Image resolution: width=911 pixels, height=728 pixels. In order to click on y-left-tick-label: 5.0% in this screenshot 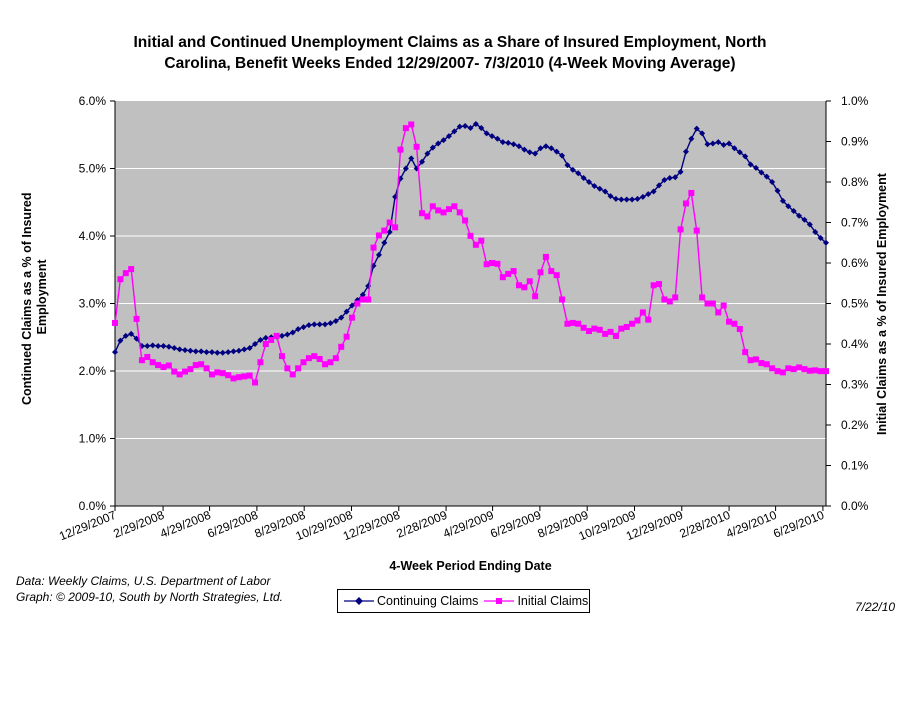, I will do `click(93, 169)`.